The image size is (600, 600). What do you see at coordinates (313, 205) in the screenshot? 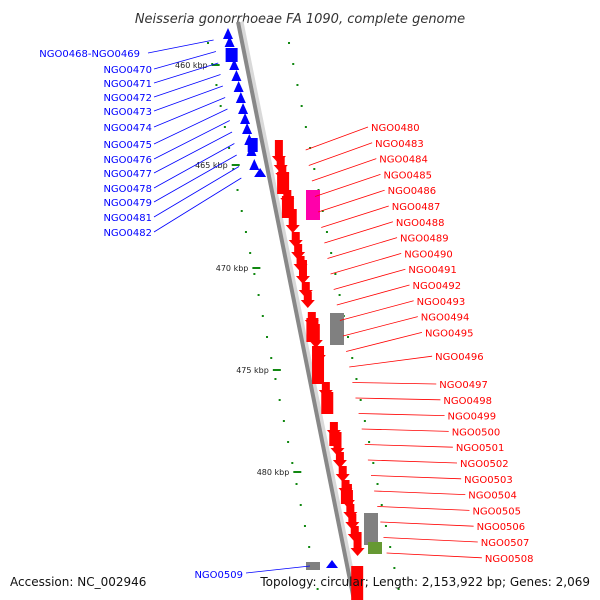
I see `feature-block-magenta` at bounding box center [313, 205].